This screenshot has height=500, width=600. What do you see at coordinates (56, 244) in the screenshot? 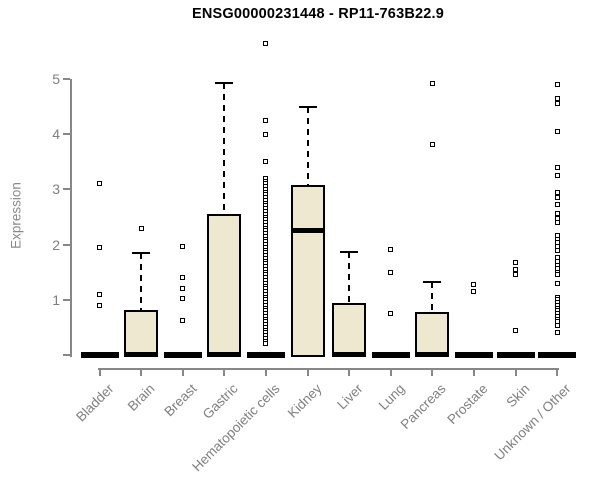
I see `y-tick-label: 2` at bounding box center [56, 244].